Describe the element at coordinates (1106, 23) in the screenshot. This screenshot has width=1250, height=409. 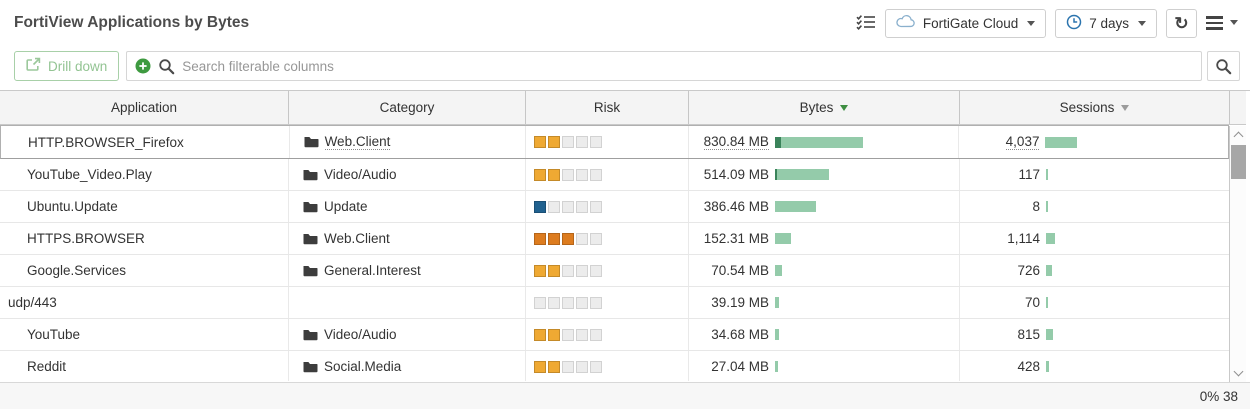
I see `time-range-dropdown: 7 days` at that location.